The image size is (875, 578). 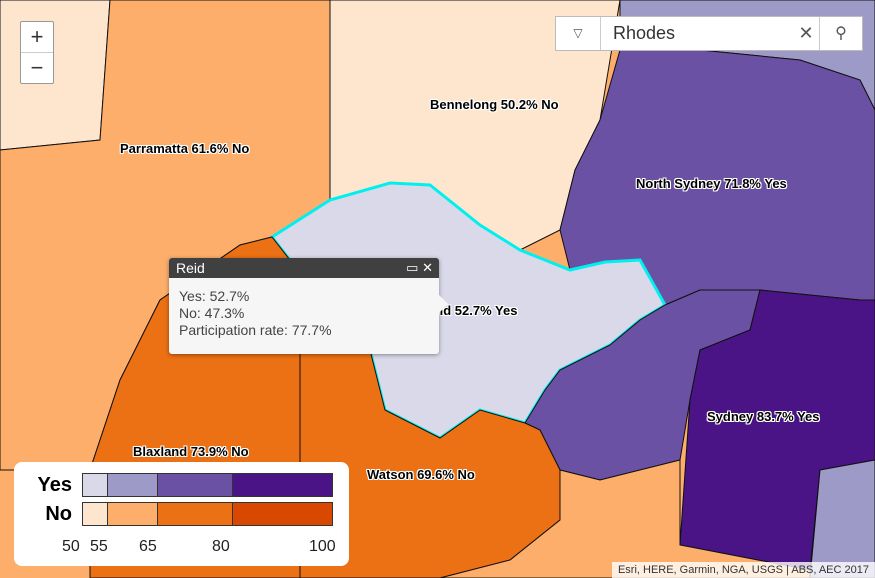 I want to click on legend-tick: 65, so click(x=148, y=546).